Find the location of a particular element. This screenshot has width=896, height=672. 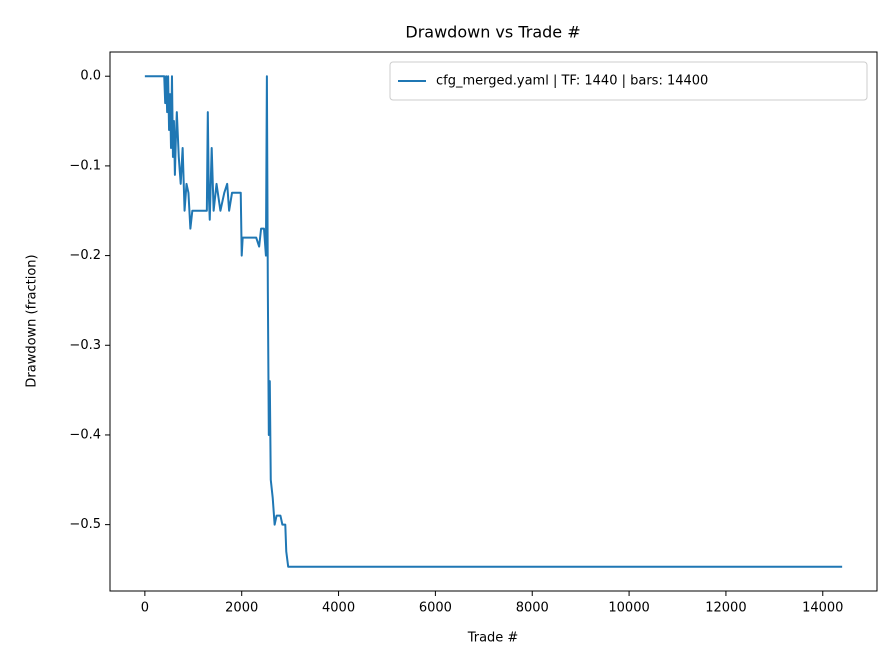

x-tick-label: 2000 is located at coordinates (241, 608).